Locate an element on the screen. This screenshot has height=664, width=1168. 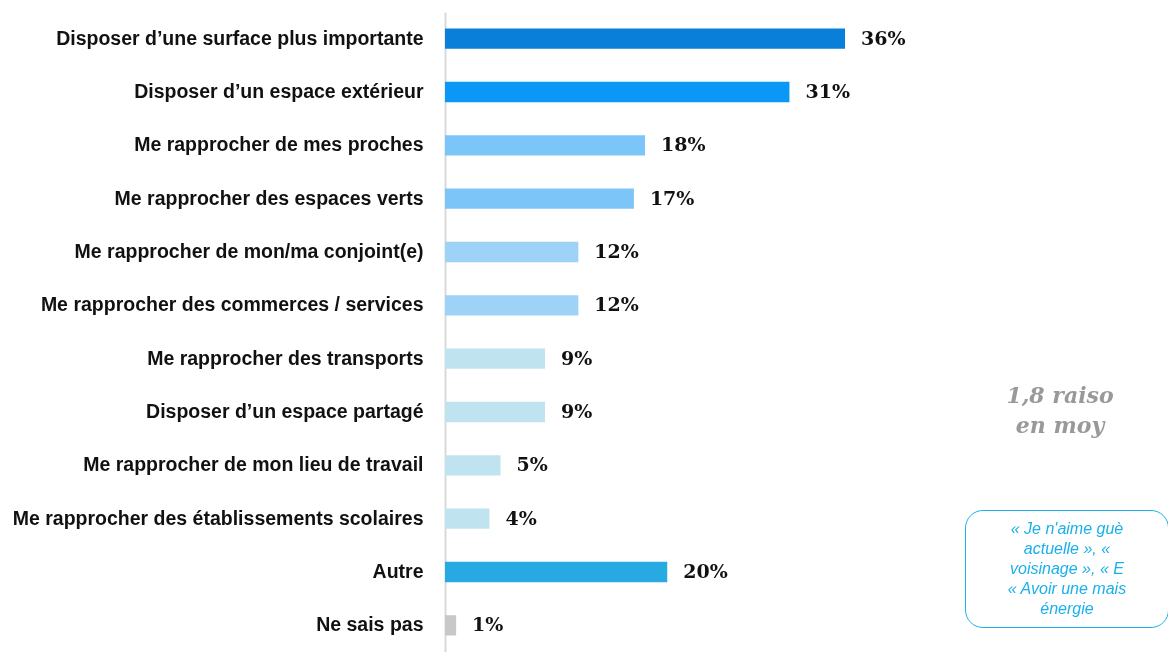
y-tick-label: Disposer d’une surface plus importante is located at coordinates (240, 37).